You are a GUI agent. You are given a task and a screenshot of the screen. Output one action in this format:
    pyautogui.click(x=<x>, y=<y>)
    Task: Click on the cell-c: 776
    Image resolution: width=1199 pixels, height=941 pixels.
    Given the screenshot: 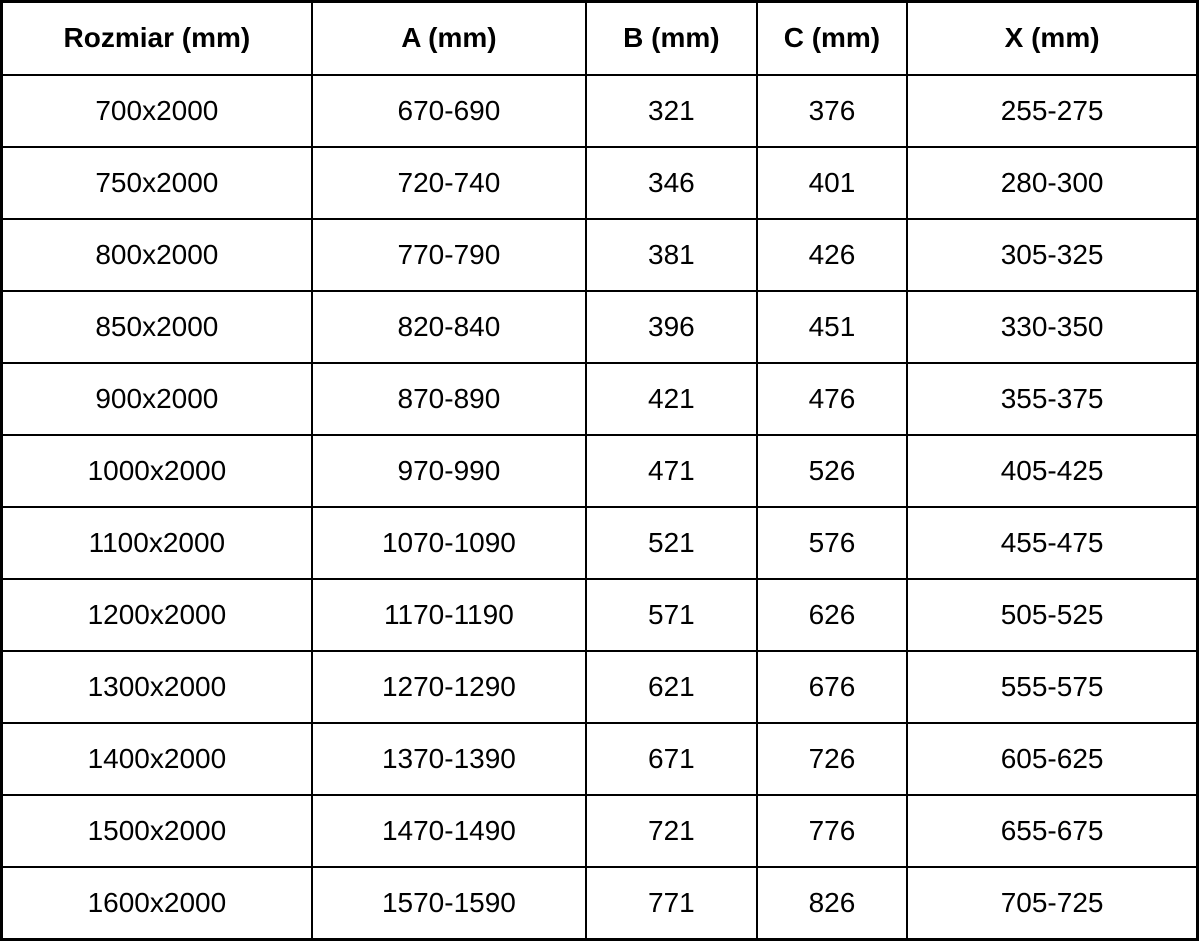 What is the action you would take?
    pyautogui.click(x=832, y=831)
    